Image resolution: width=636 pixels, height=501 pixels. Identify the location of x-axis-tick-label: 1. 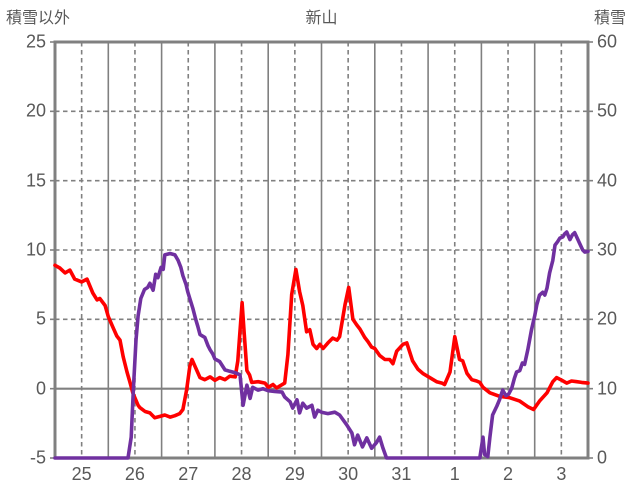
(454, 474).